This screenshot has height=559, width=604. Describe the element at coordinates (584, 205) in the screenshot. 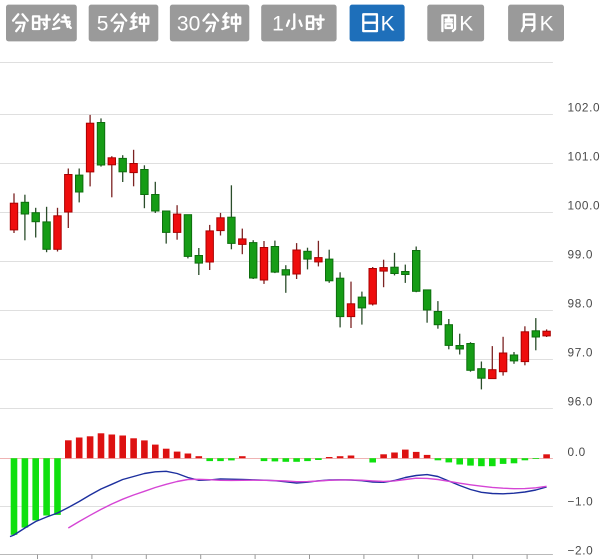

I see `svg-text: 100.0` at that location.